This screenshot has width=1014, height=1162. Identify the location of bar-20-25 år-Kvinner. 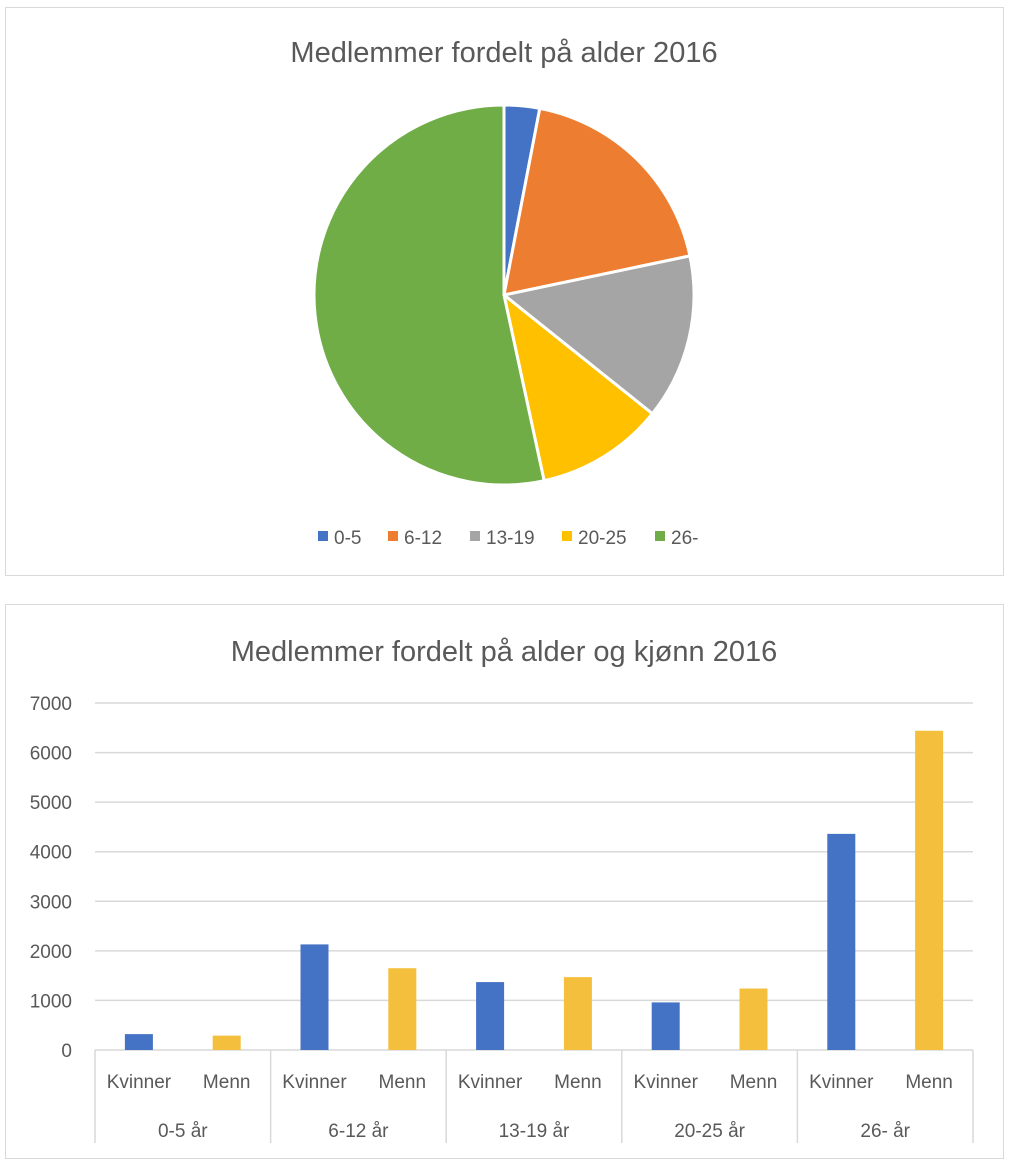
(665, 1026).